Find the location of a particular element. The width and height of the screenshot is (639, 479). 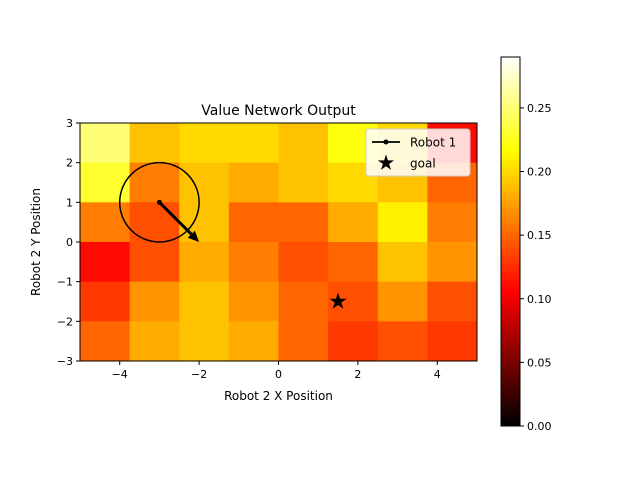

legend-box is located at coordinates (418, 152).